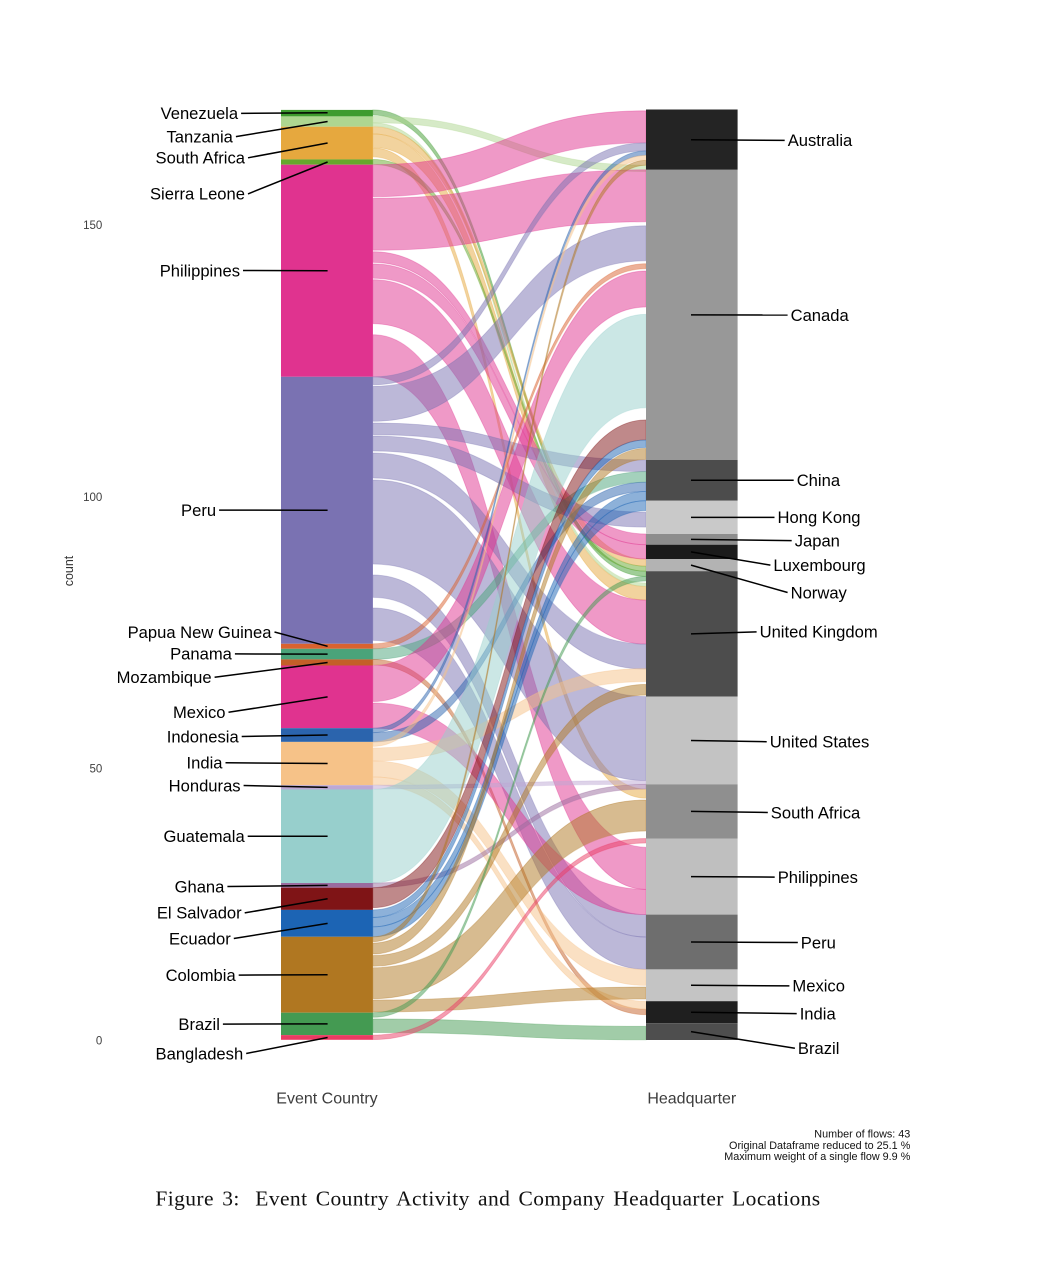 The image size is (1046, 1279). Describe the element at coordinates (820, 315) in the screenshot. I see `svg-text: Canada` at that location.